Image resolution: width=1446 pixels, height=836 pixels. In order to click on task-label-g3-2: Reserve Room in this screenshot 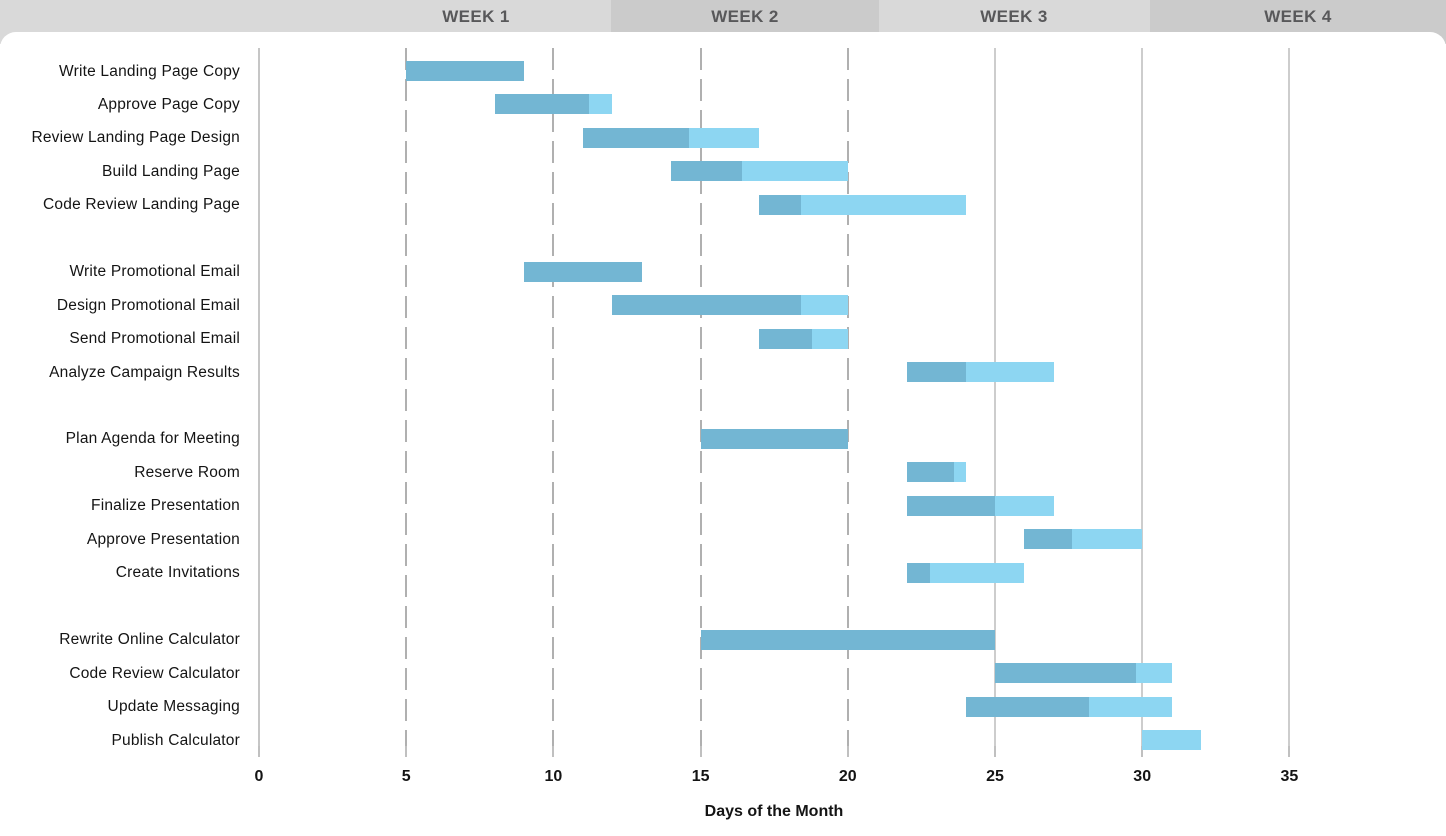, I will do `click(187, 472)`.